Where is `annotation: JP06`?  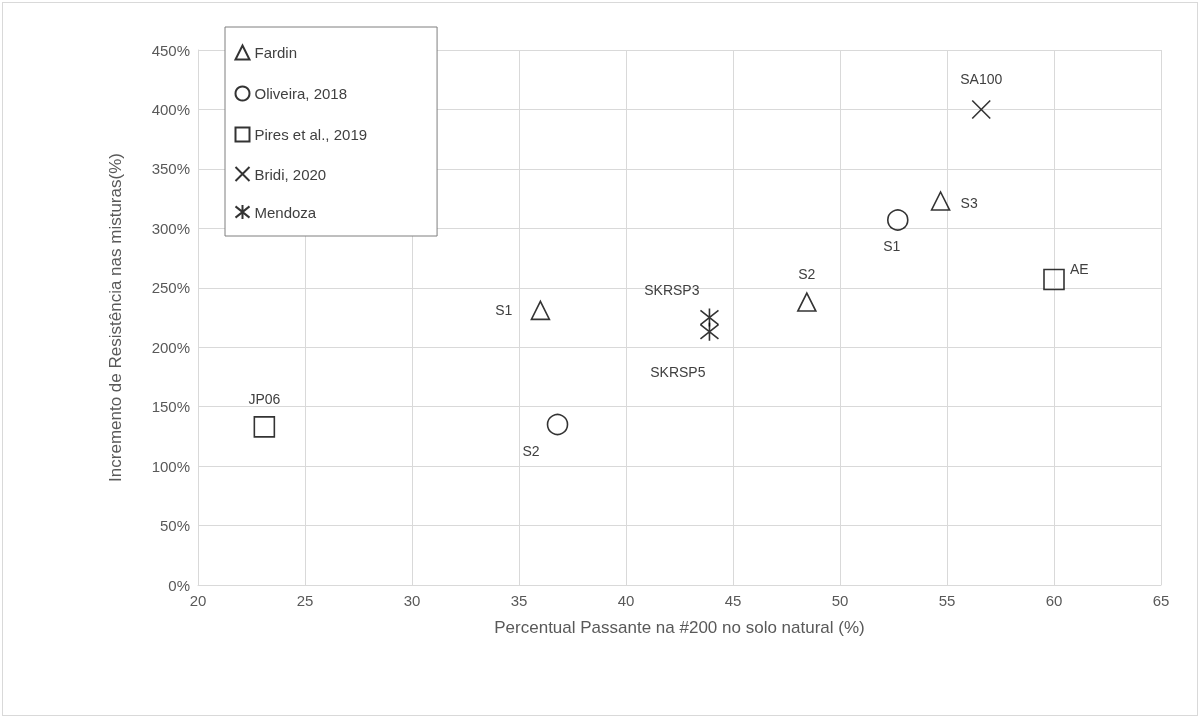 annotation: JP06 is located at coordinates (264, 398).